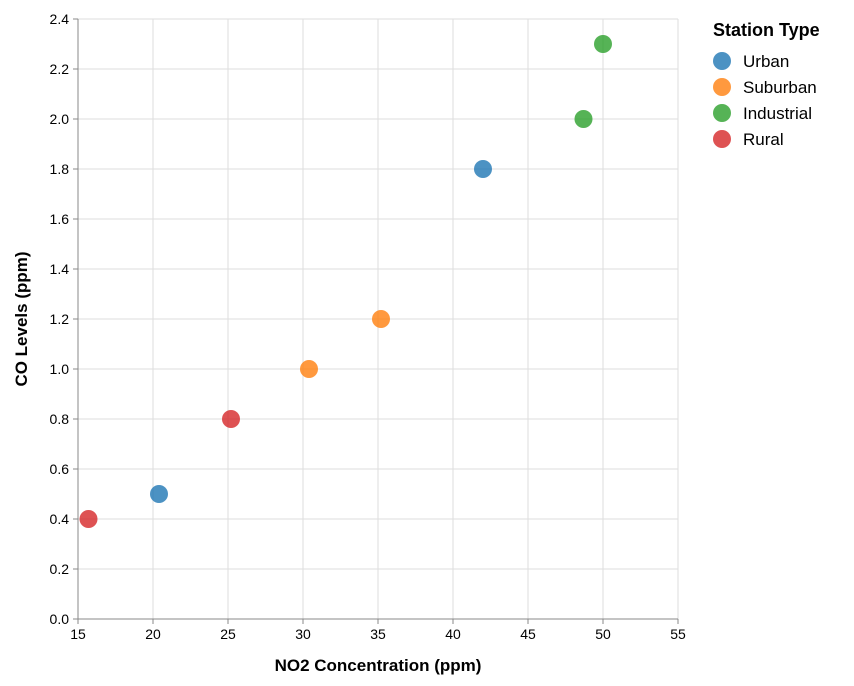 This screenshot has height=686, width=854. Describe the element at coordinates (453, 634) in the screenshot. I see `x-tick-label: 40` at that location.